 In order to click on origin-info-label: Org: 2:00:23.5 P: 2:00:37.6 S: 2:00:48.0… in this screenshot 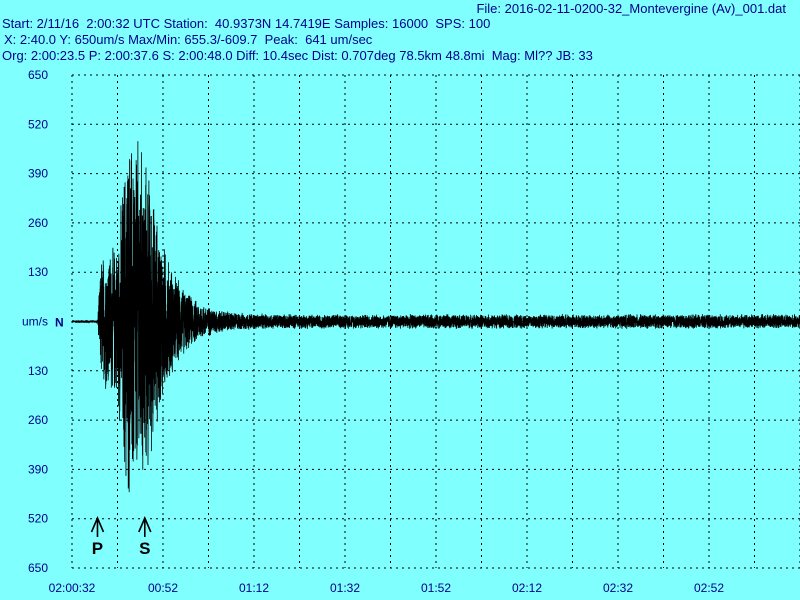, I will do `click(297, 55)`.